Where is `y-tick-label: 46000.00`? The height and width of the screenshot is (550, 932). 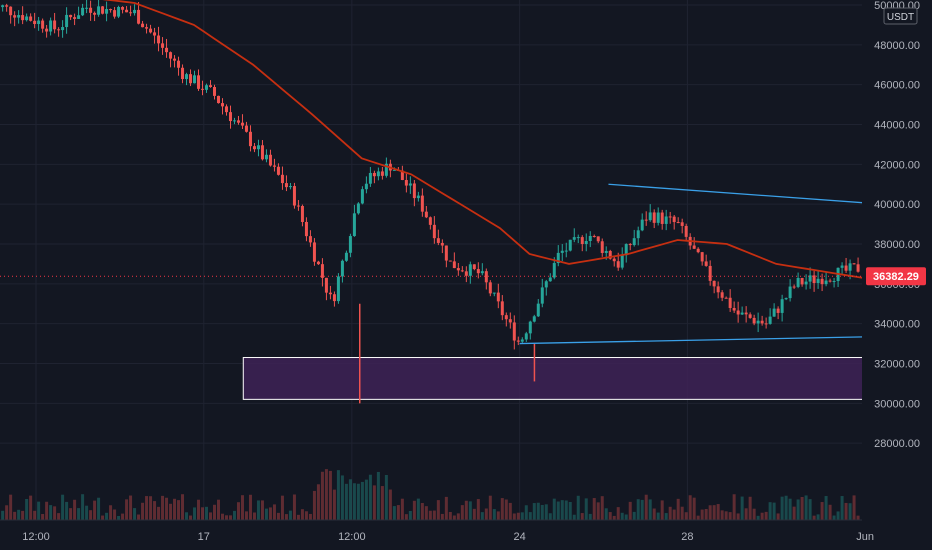 y-tick-label: 46000.00 is located at coordinates (897, 86).